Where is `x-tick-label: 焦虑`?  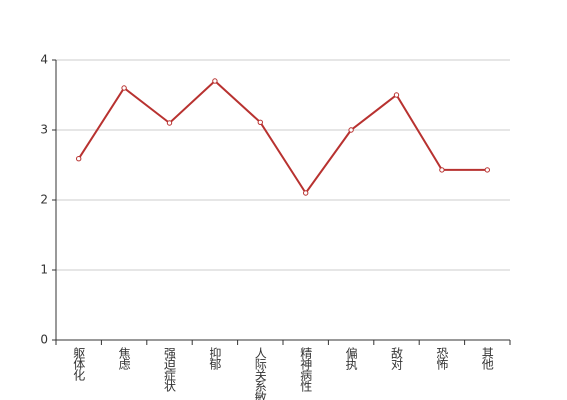
x-tick-label: 焦虑 is located at coordinates (124, 358).